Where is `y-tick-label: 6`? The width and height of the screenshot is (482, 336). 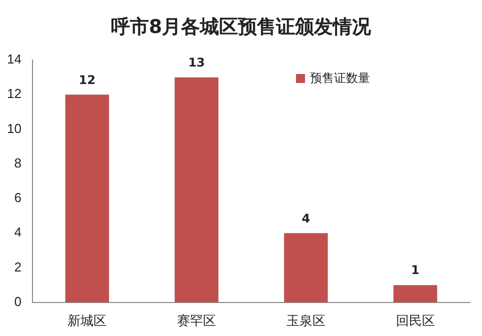
y-tick-label: 6 is located at coordinates (18, 198).